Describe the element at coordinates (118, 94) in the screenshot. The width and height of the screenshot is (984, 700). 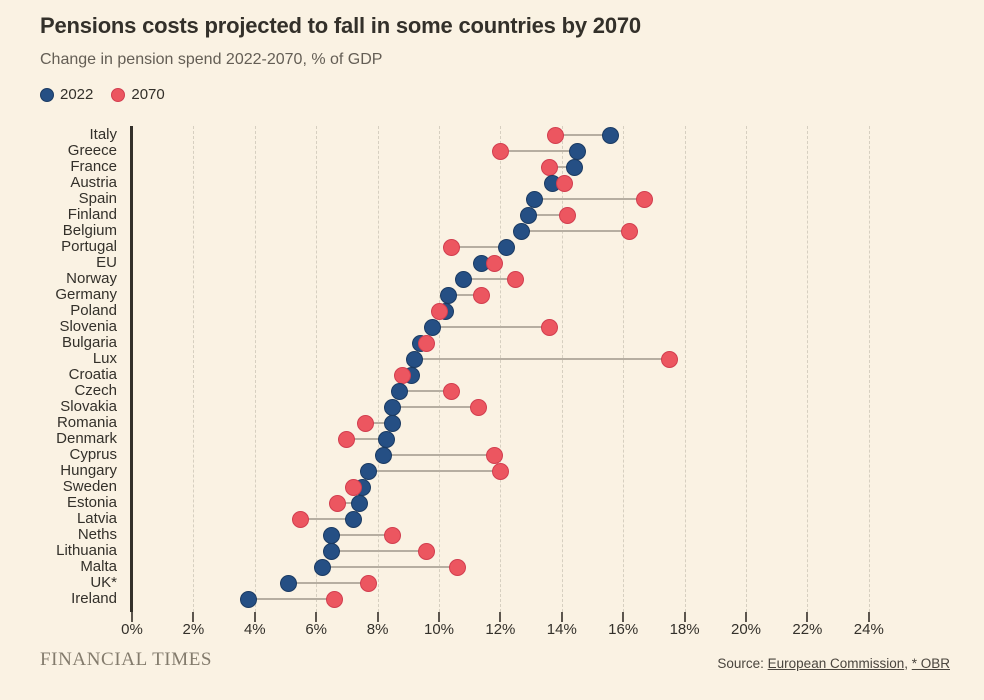
I see `legend-dot-2070-icon` at that location.